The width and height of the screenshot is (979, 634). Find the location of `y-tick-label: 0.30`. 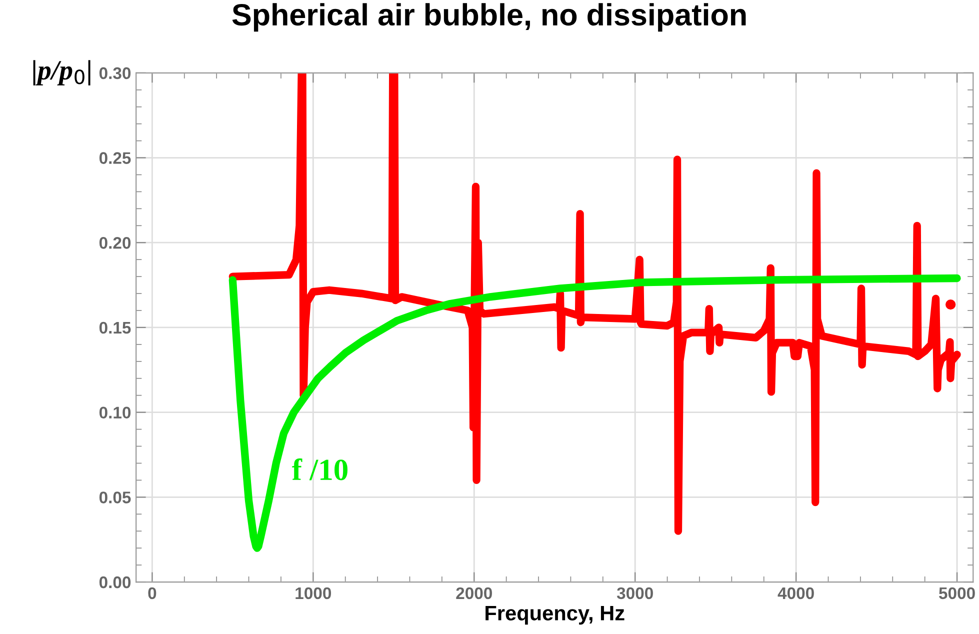

y-tick-label: 0.30 is located at coordinates (115, 73).